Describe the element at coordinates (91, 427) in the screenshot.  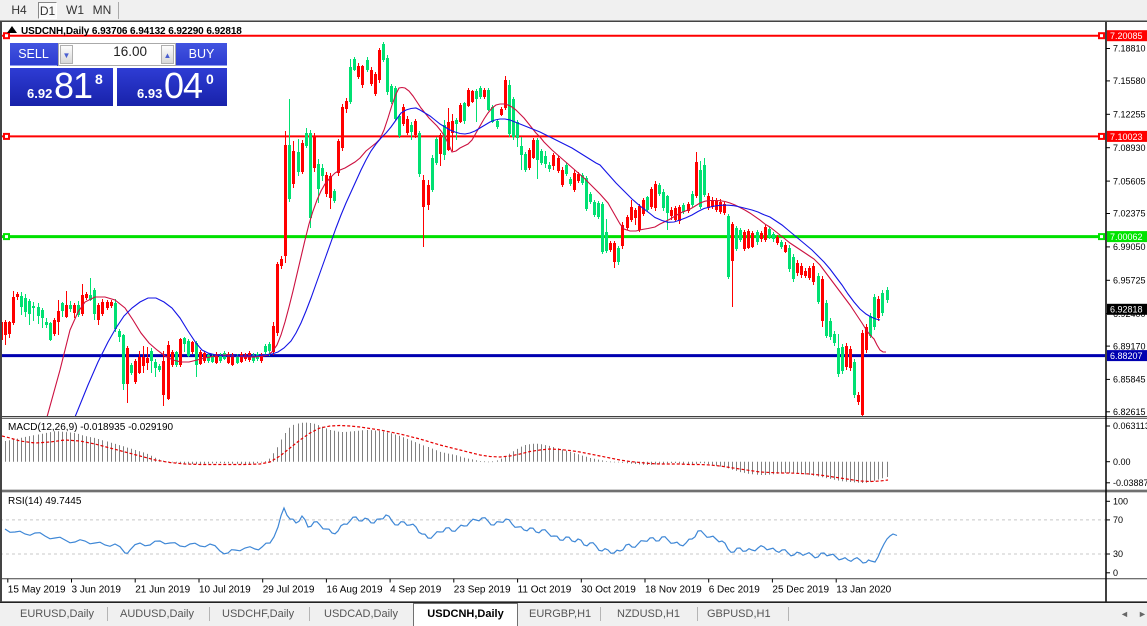
I see `svg-text:MACD(12,26,9) -0.018935 -0.029: MACD(12,26,9) -0.018935 -0.029190` at that location.